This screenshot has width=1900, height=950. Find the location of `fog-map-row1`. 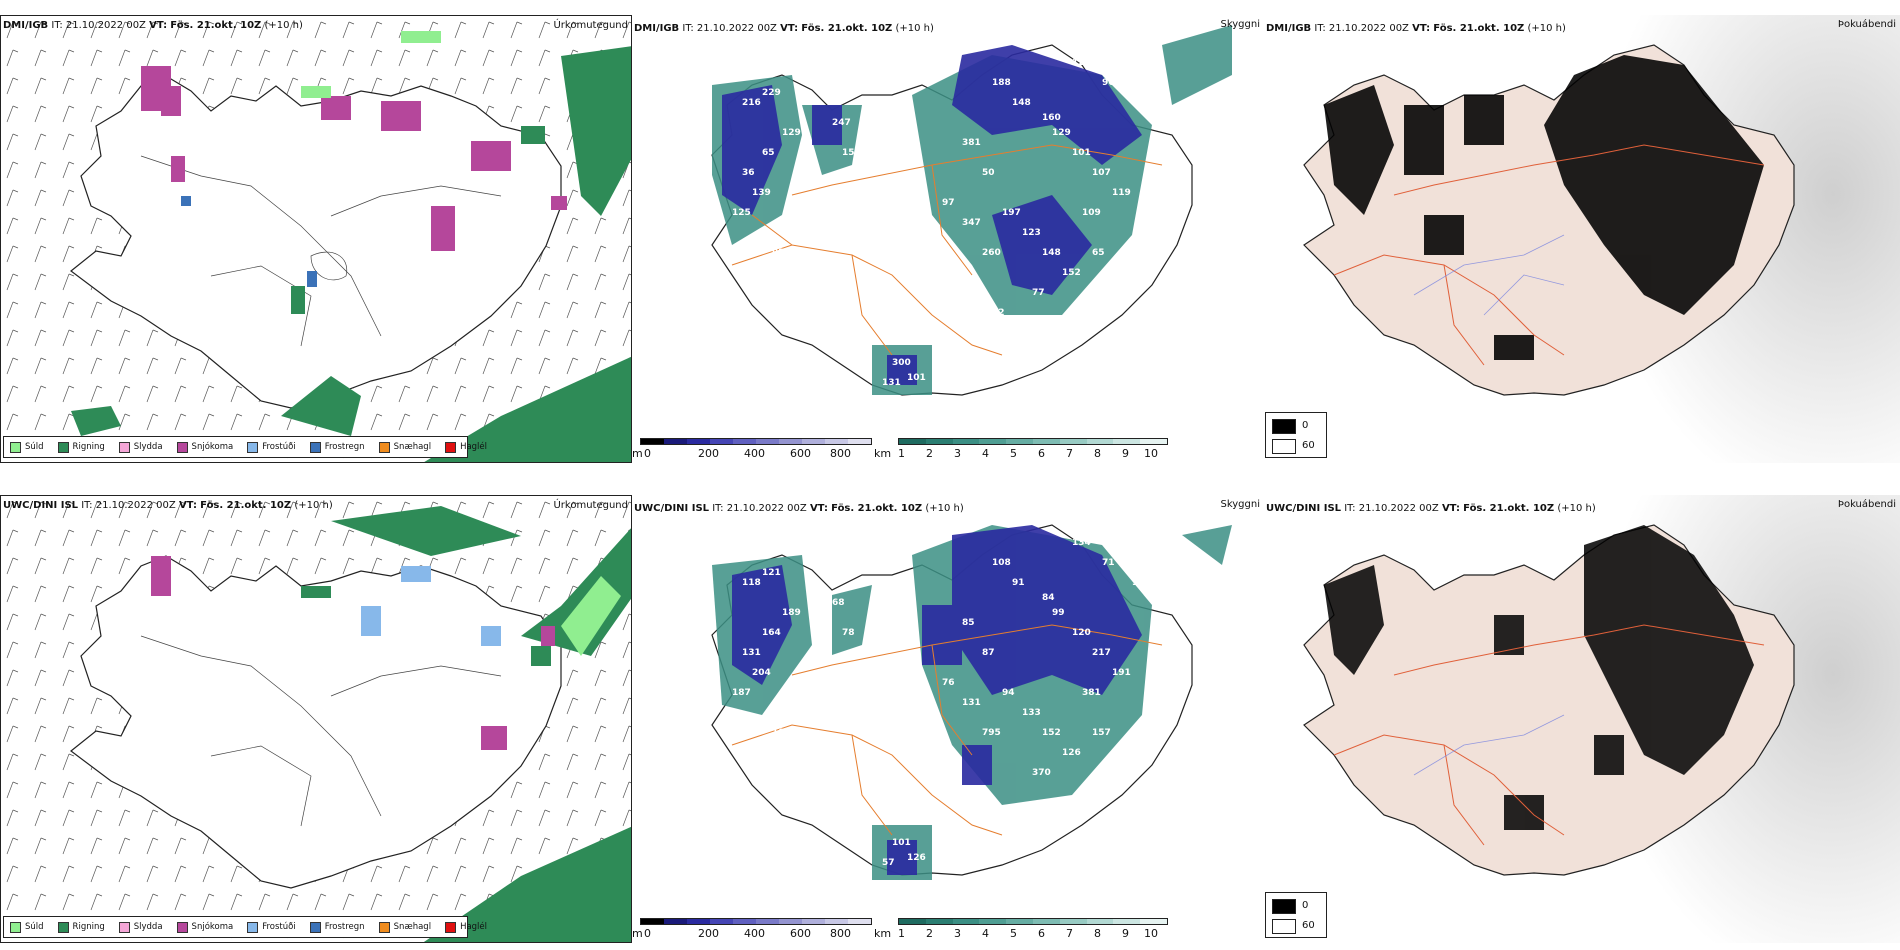

fog-map-row1 is located at coordinates (1601, 239).